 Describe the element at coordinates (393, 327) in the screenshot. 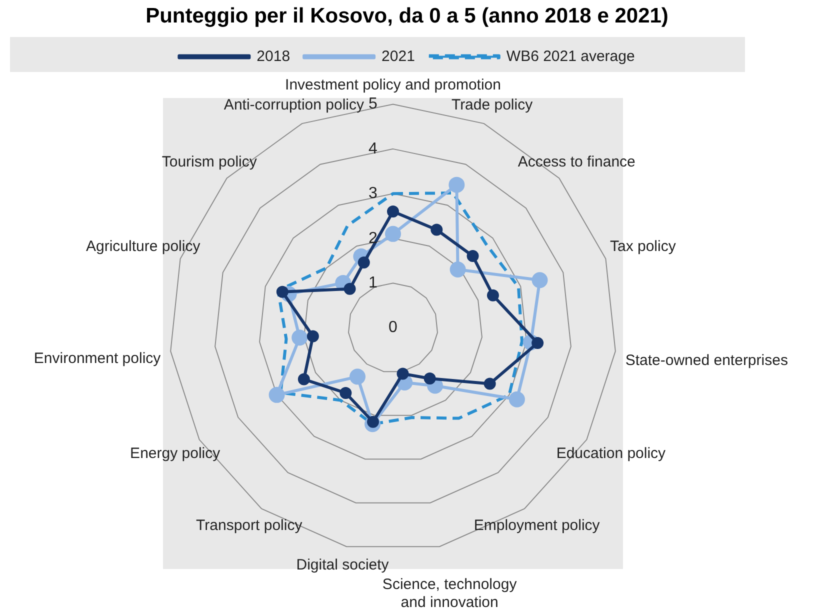

I see `y-tick-label: 0` at that location.